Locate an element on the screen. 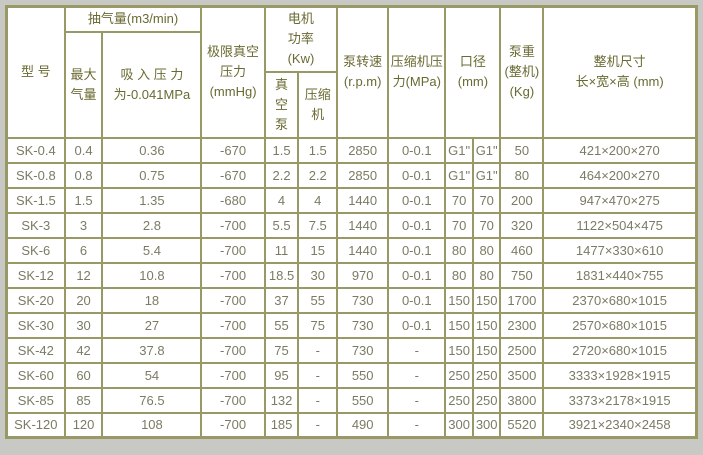 This screenshot has width=703, height=455. cell-ultimate-vacuum-pressure: -670 is located at coordinates (233, 175).